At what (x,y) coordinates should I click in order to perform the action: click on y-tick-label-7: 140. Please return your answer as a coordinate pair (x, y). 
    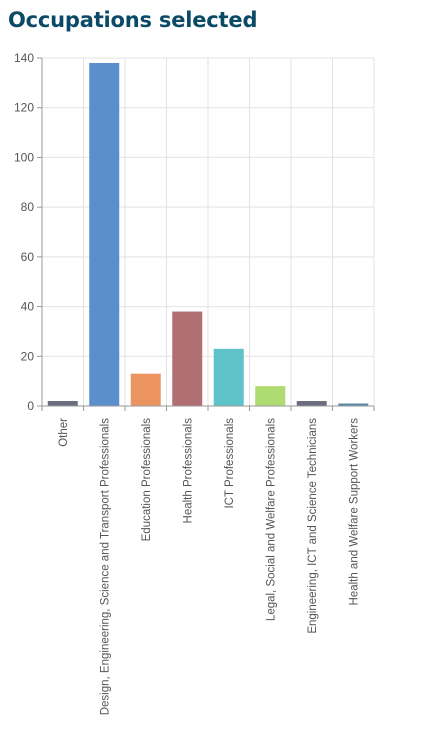
    Looking at the image, I should click on (24, 58).